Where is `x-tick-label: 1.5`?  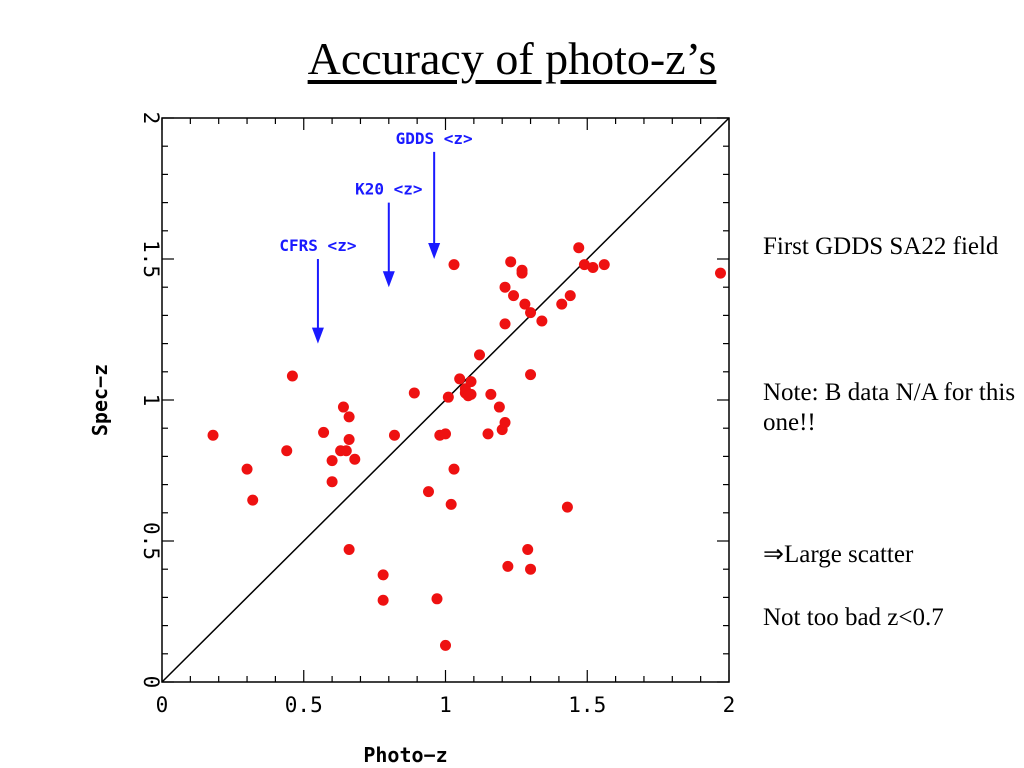
x-tick-label: 1.5 is located at coordinates (587, 705).